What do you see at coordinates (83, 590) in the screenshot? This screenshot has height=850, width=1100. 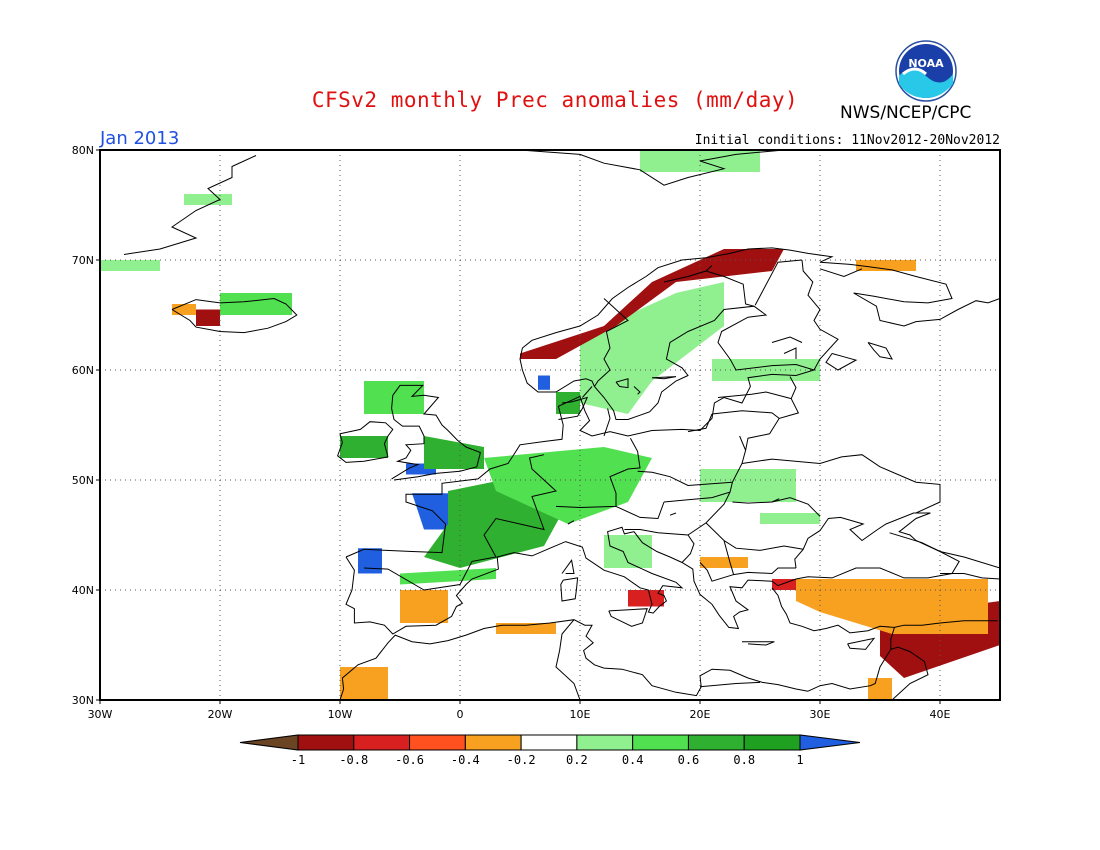 I see `lat-label: 40N` at bounding box center [83, 590].